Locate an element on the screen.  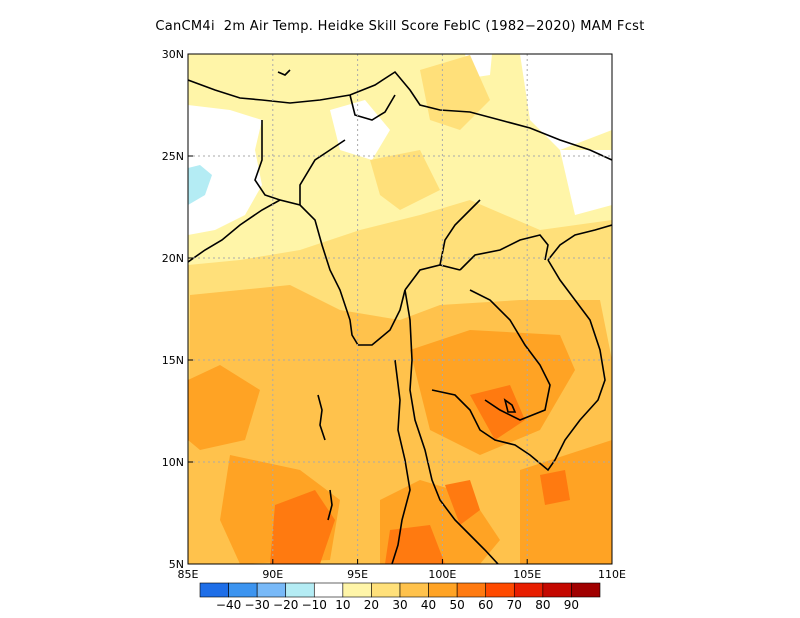
lon-tick-label: 85E is located at coordinates (188, 574).